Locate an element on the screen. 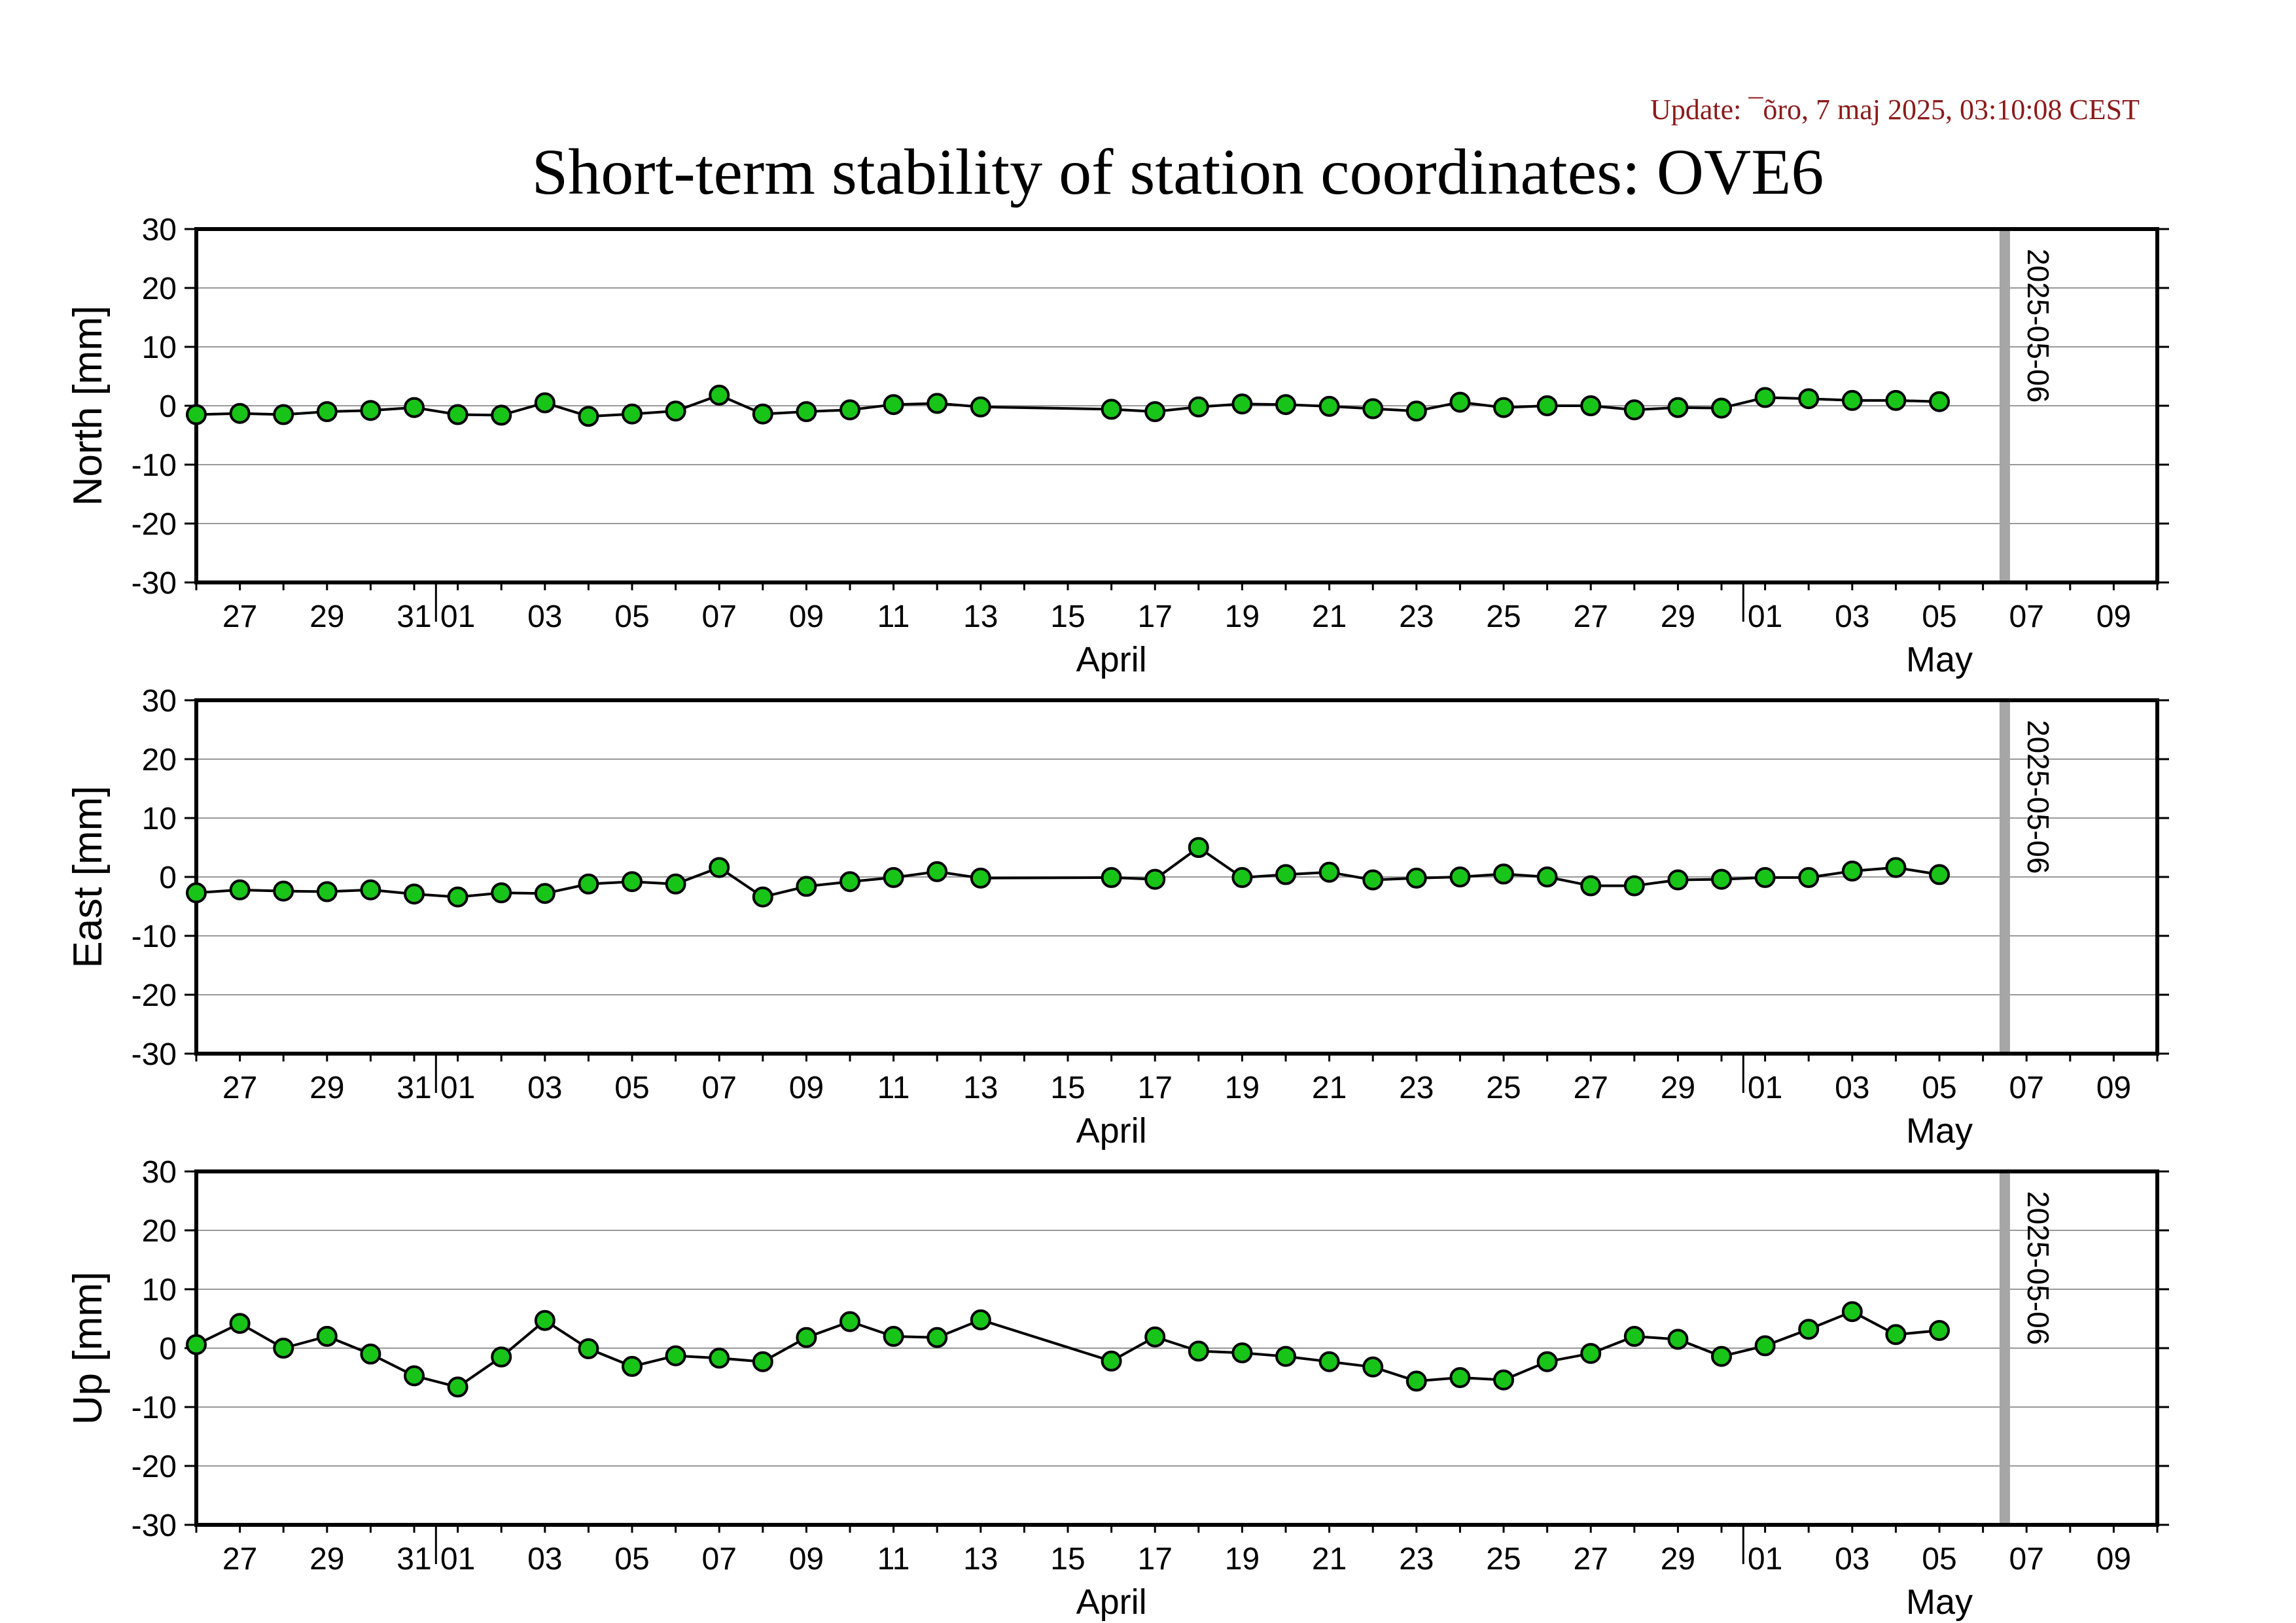  x-tick-label: 17 is located at coordinates (1155, 616).